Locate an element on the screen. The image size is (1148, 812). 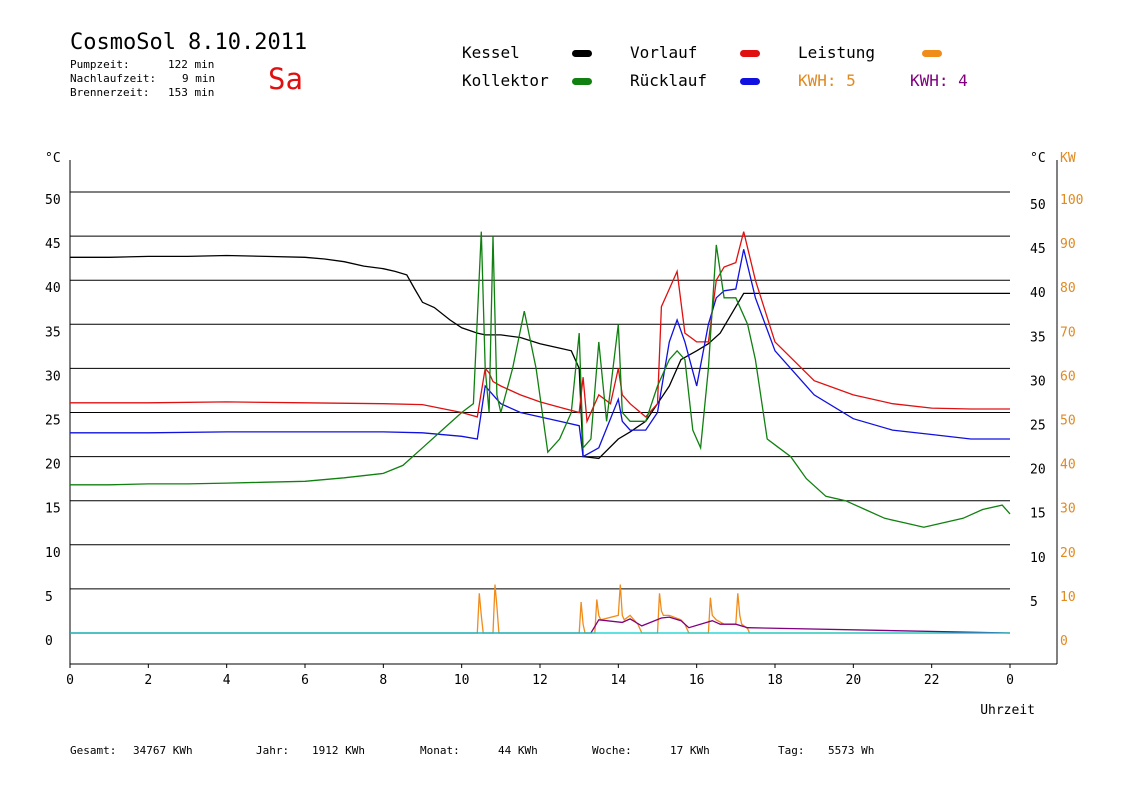
stat-brennerzeit-label: Brennerzeit: is located at coordinates (110, 92).